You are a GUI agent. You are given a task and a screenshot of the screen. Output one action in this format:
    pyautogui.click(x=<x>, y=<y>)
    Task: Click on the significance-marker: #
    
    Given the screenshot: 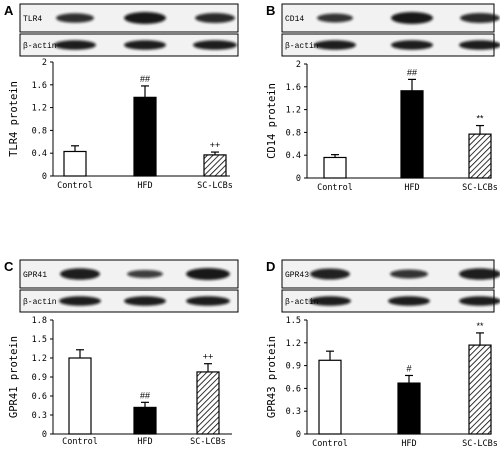 What is the action you would take?
    pyautogui.click(x=408, y=368)
    